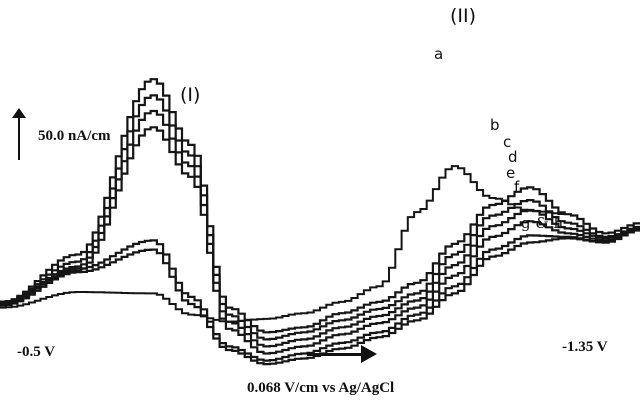  Describe the element at coordinates (463, 16) in the screenshot. I see `peak-label-2: (II)` at that location.